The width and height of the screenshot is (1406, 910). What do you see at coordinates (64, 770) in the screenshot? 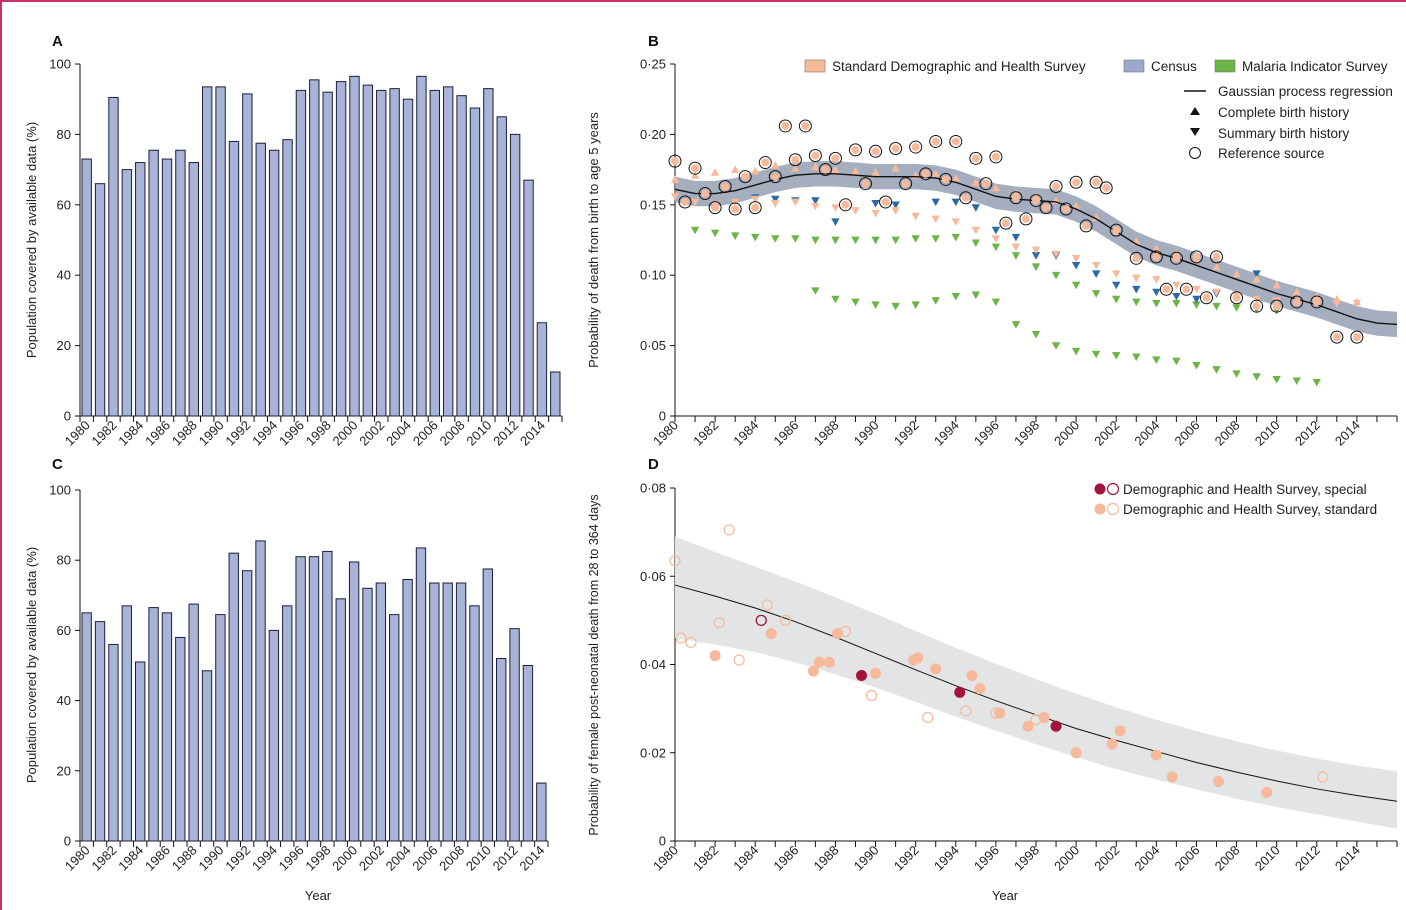
I see `panel-c-y-tick-label: 20` at bounding box center [64, 770].